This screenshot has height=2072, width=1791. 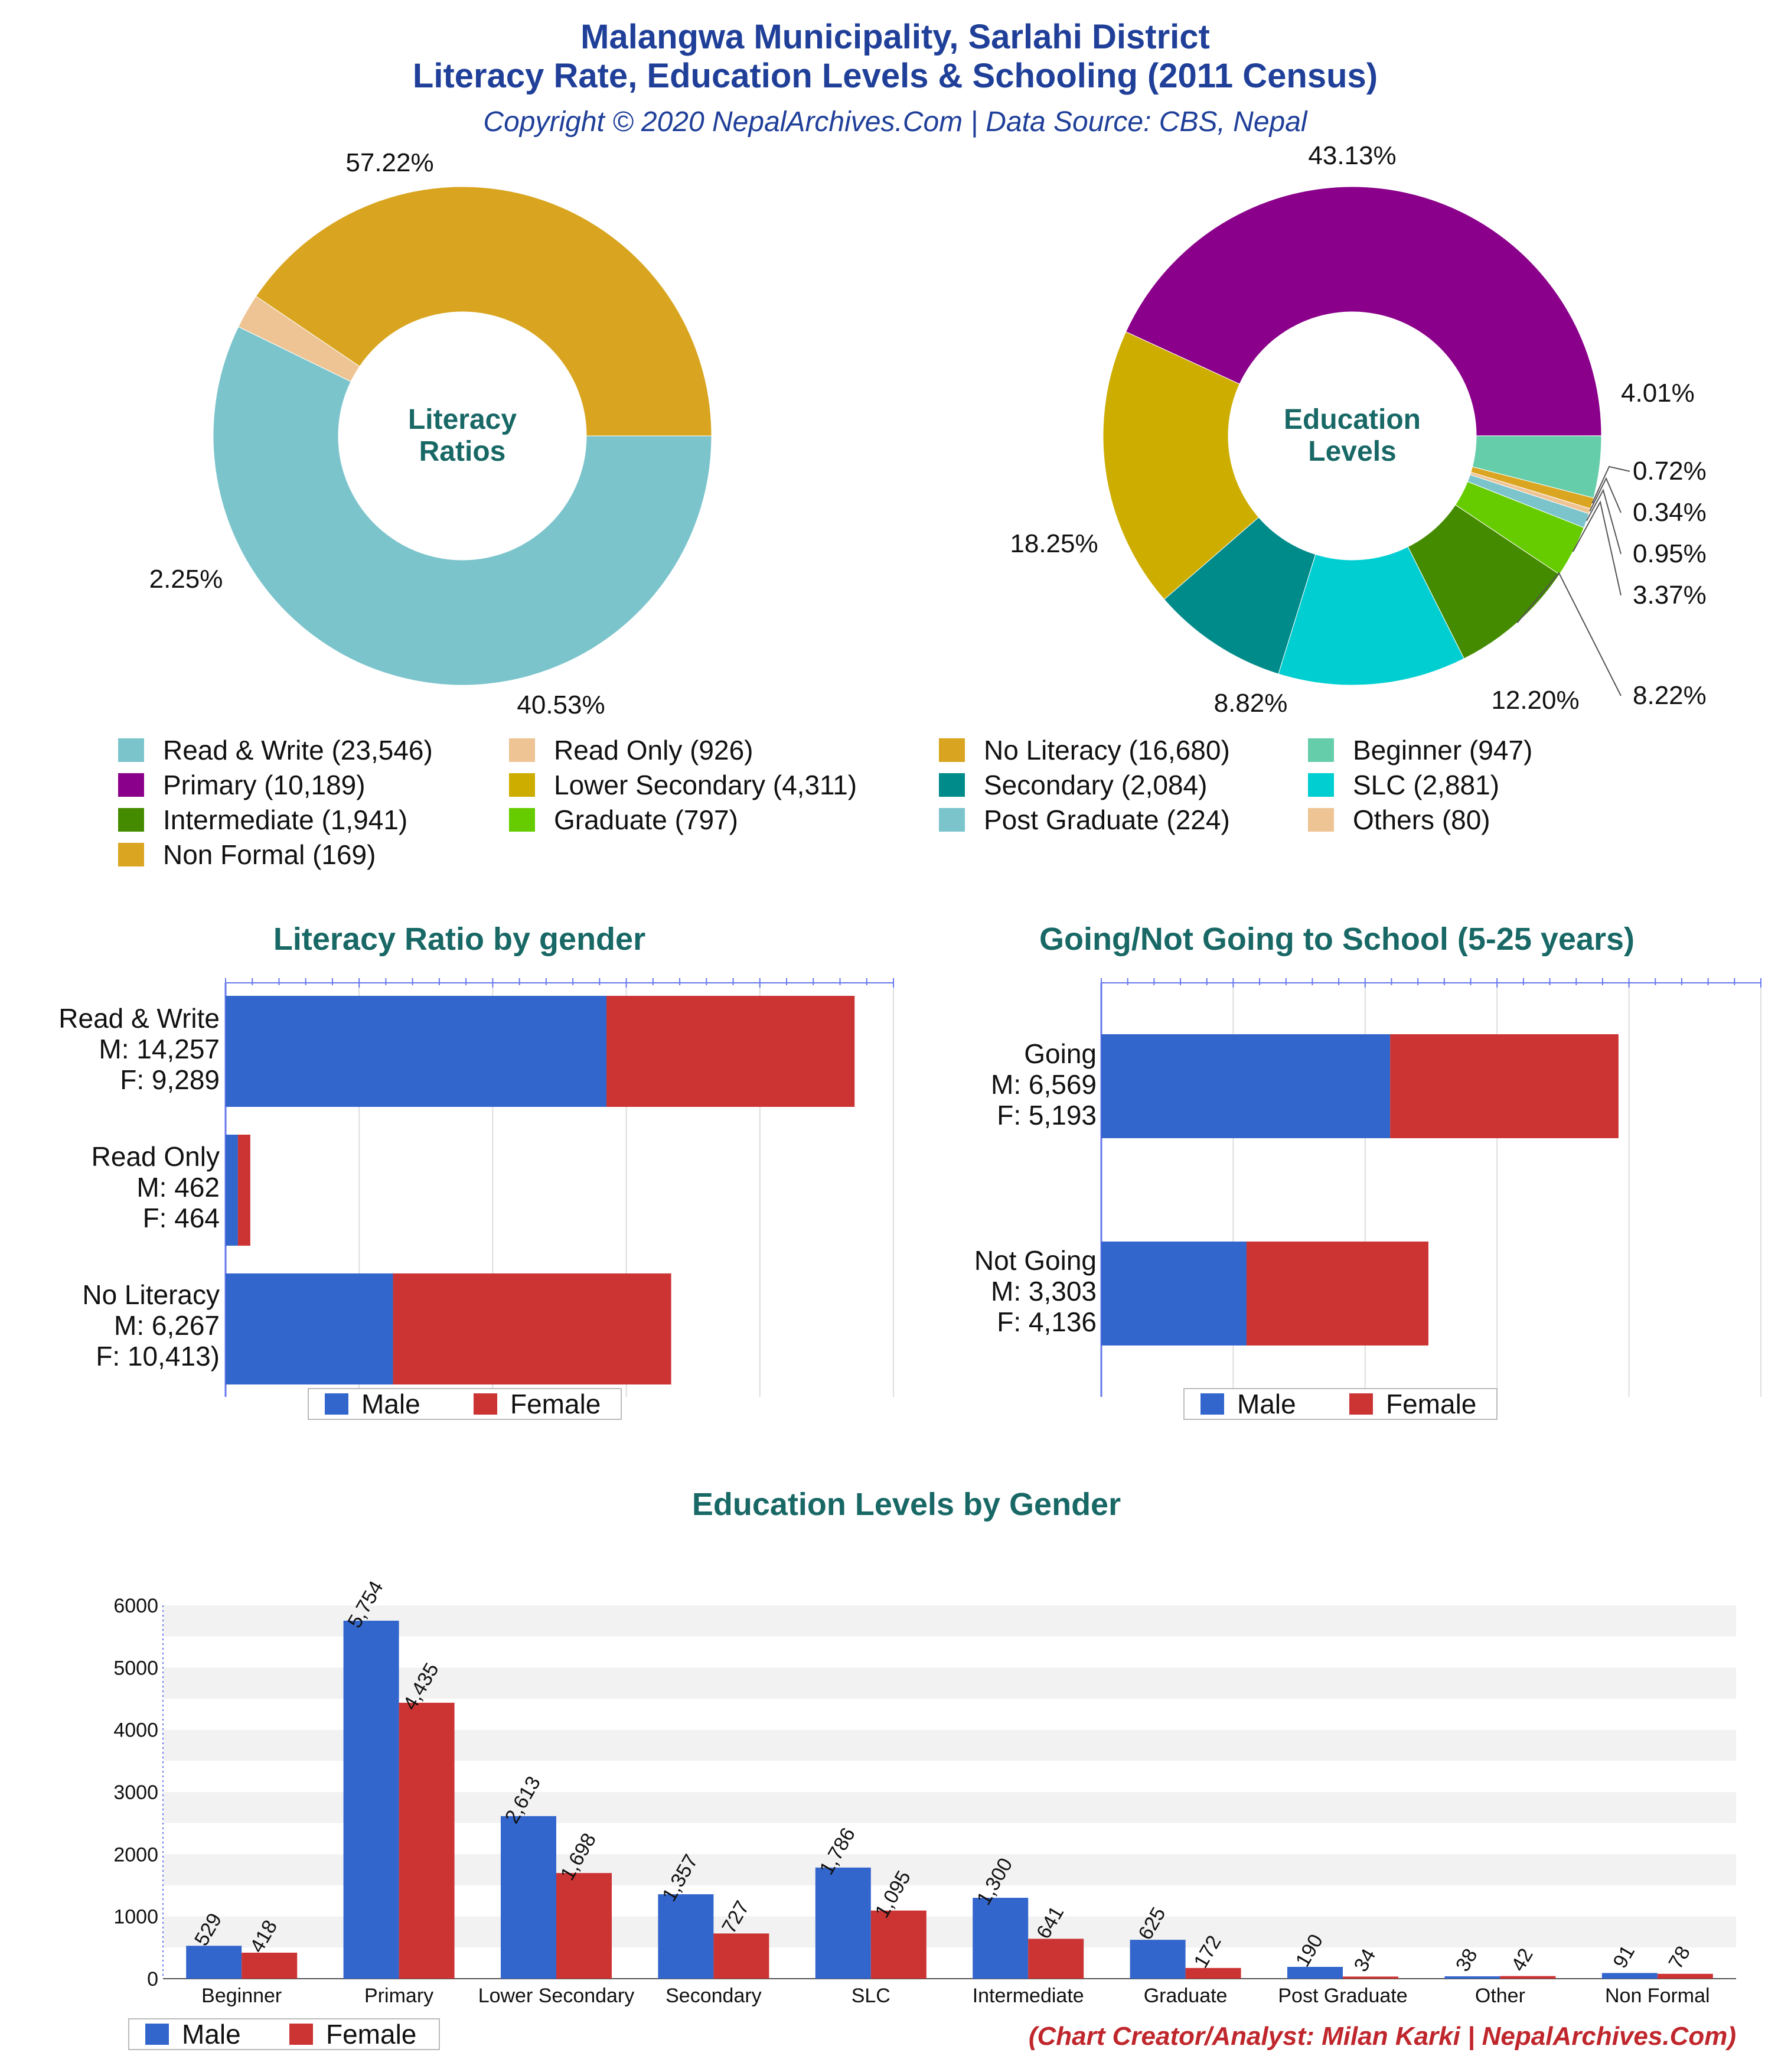 What do you see at coordinates (1158, 1959) in the screenshot?
I see `bar-male-graduate` at bounding box center [1158, 1959].